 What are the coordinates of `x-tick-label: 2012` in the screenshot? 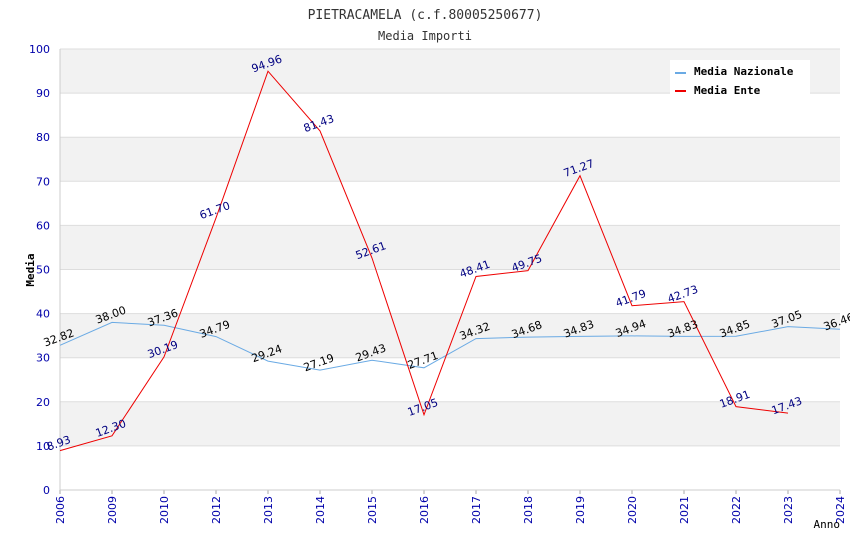 It's located at (216, 510).